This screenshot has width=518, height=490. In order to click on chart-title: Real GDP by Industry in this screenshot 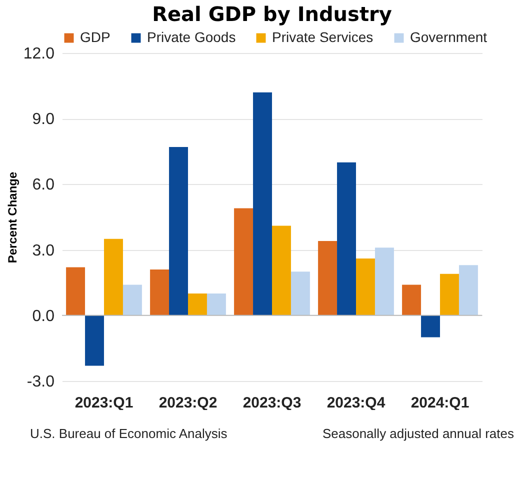, I will do `click(272, 14)`.